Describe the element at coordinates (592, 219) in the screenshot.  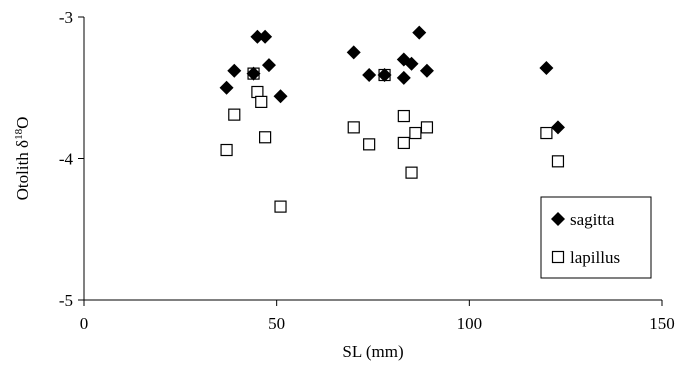
I see `legend-label-sagitta: sagitta` at that location.